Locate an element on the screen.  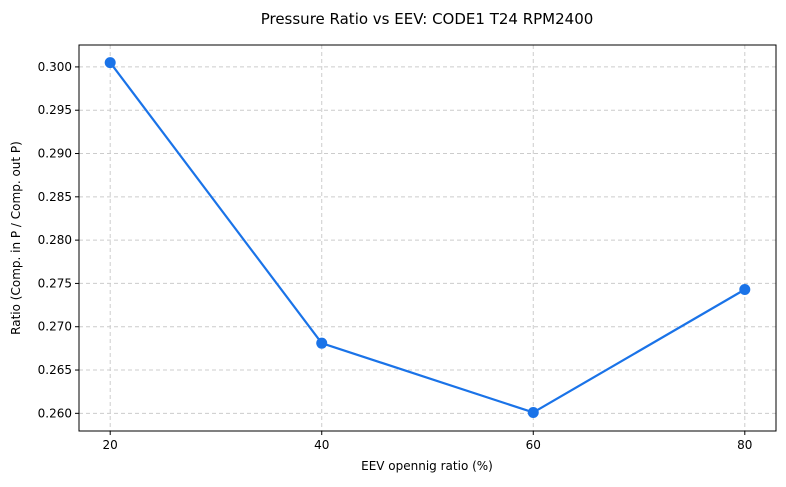
y-tick-label: 0.275 is located at coordinates (55, 283).